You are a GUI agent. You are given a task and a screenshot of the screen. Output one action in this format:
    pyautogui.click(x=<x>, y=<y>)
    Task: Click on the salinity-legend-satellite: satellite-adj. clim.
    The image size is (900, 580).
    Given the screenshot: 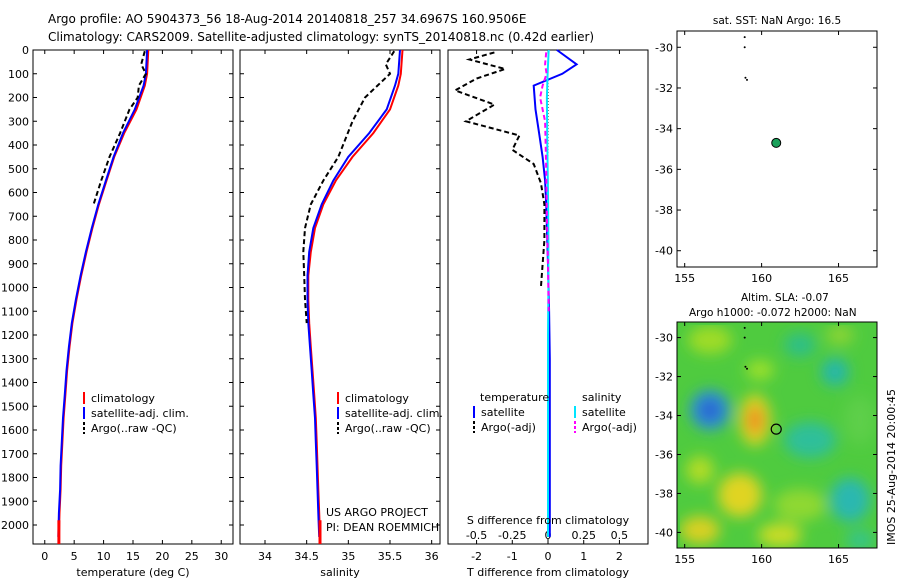 What is the action you would take?
    pyautogui.click(x=394, y=413)
    